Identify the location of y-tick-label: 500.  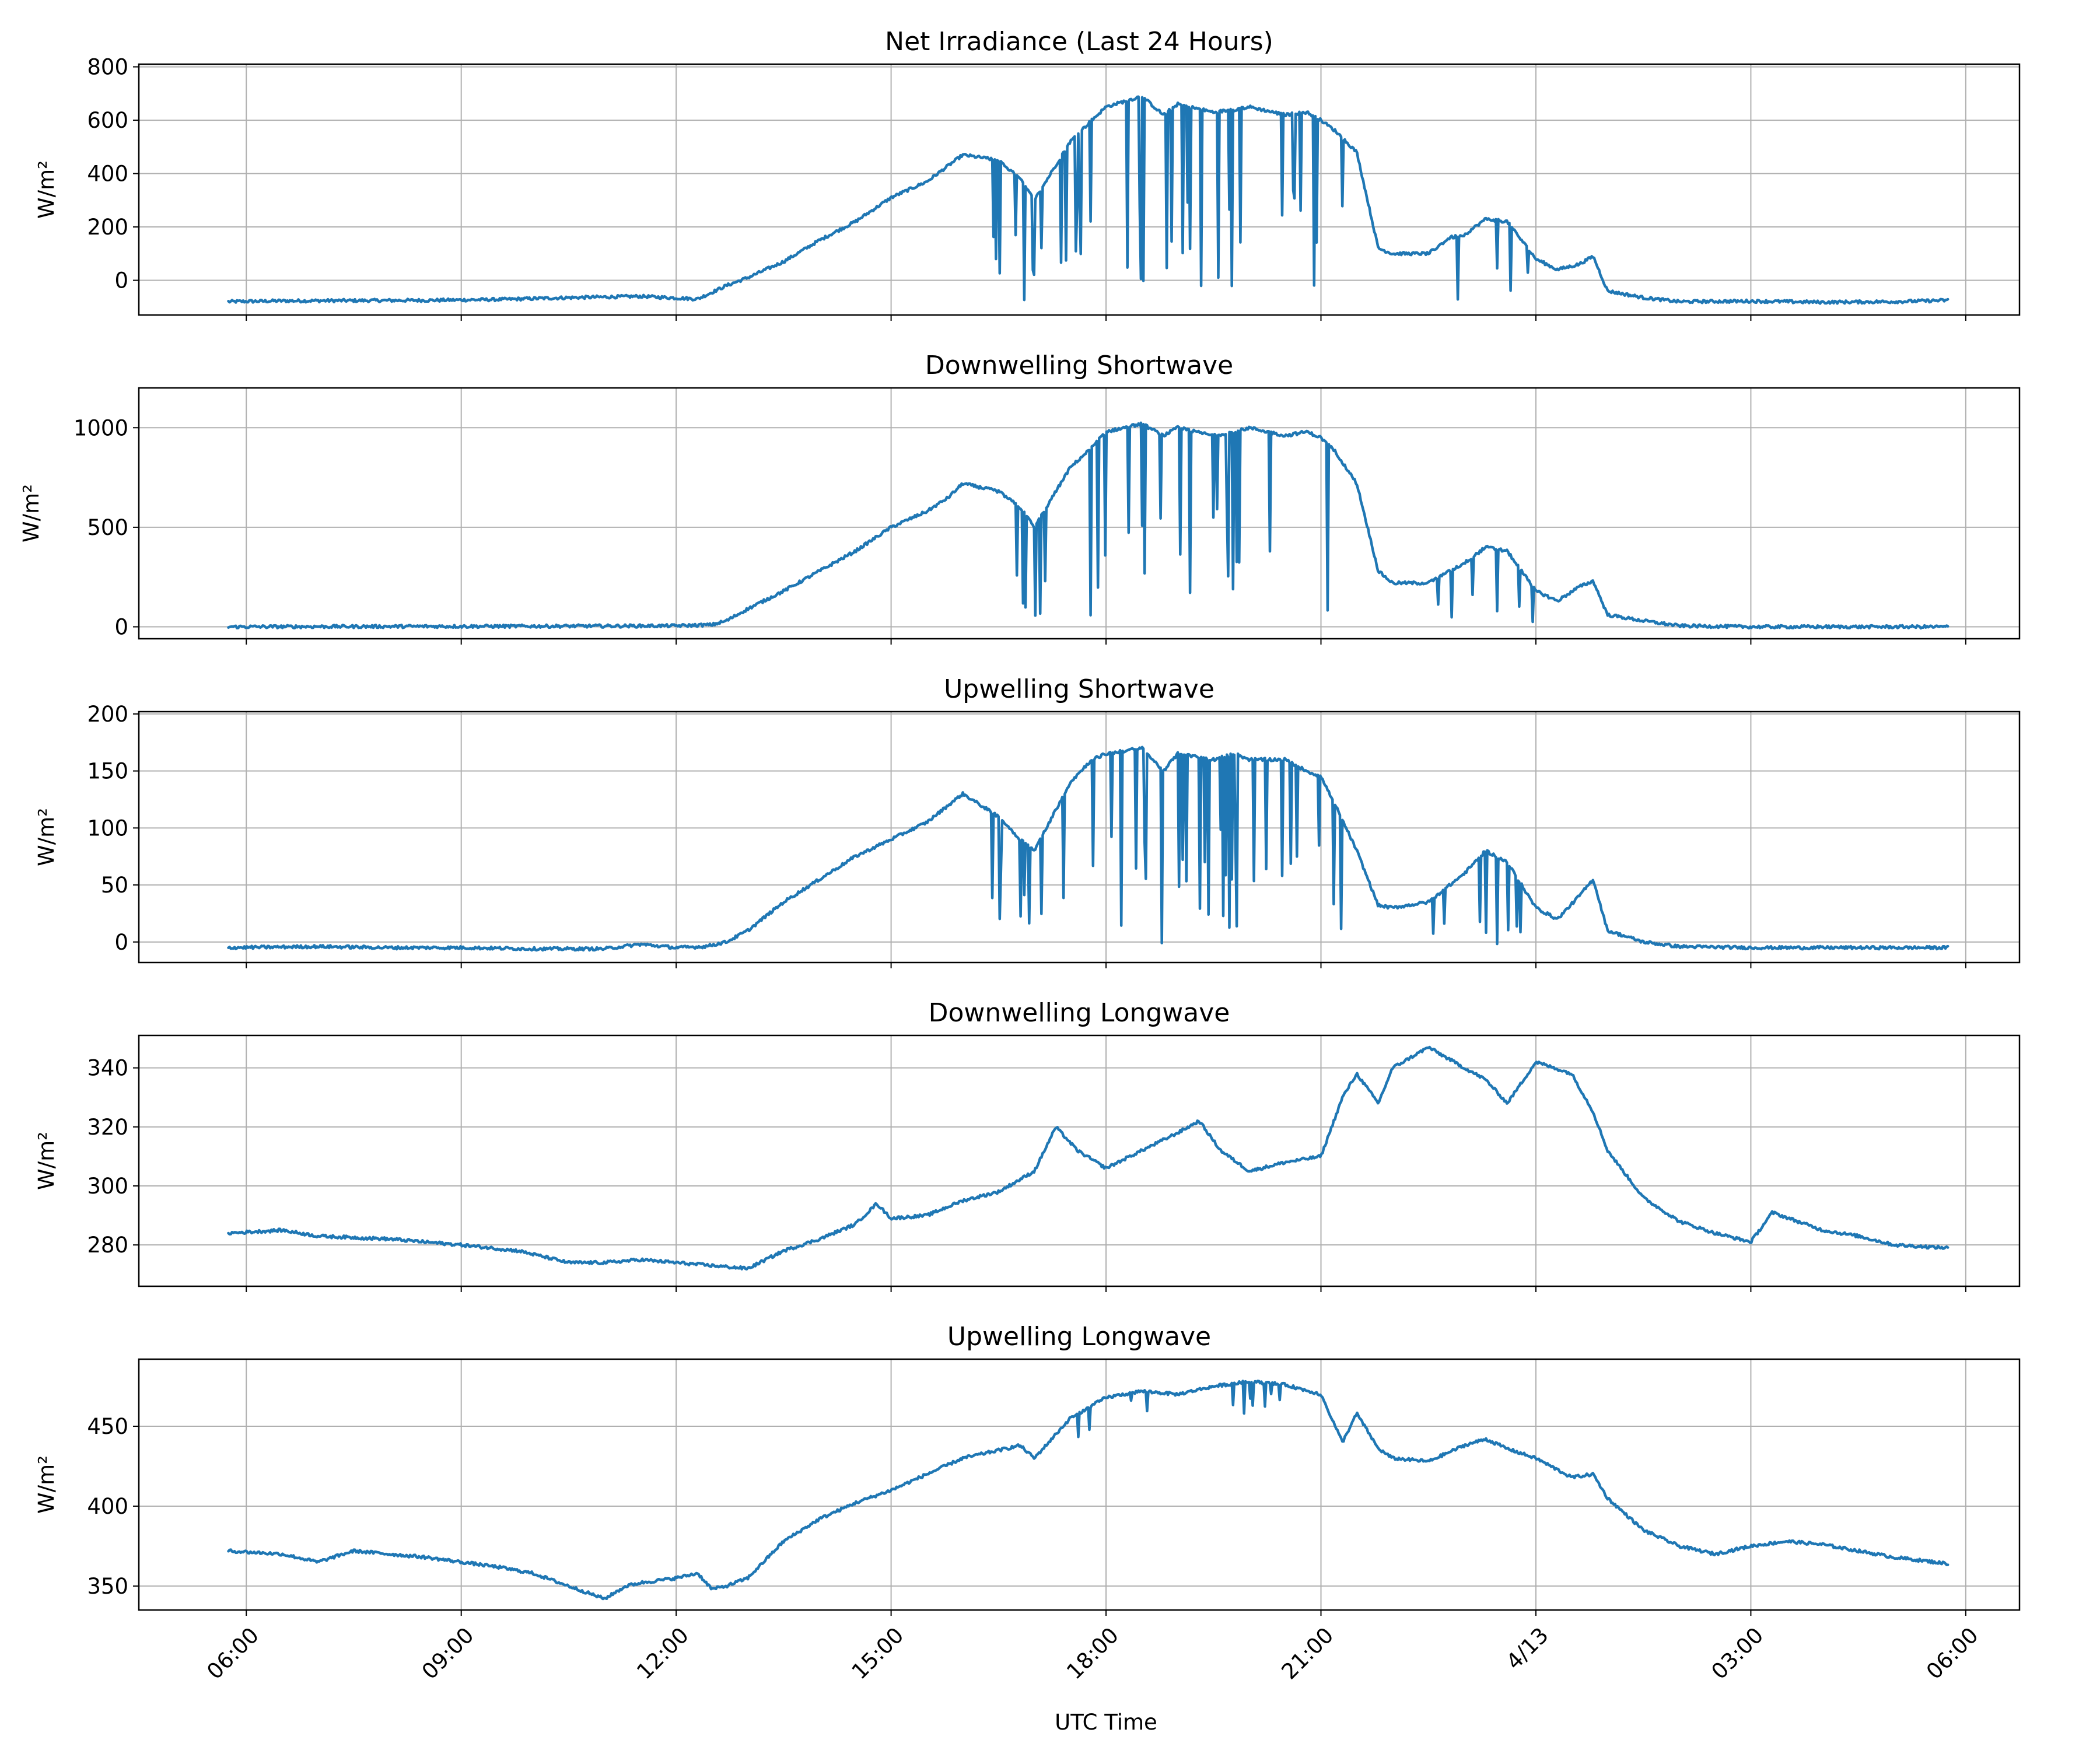
(107, 527).